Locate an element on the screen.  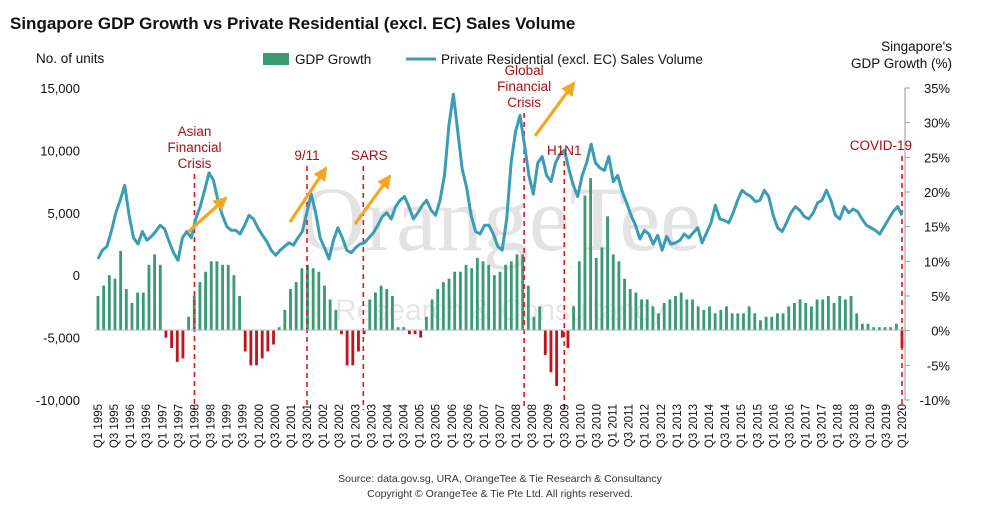
x-tick-label: Q1 1999 is located at coordinates (228, 426).